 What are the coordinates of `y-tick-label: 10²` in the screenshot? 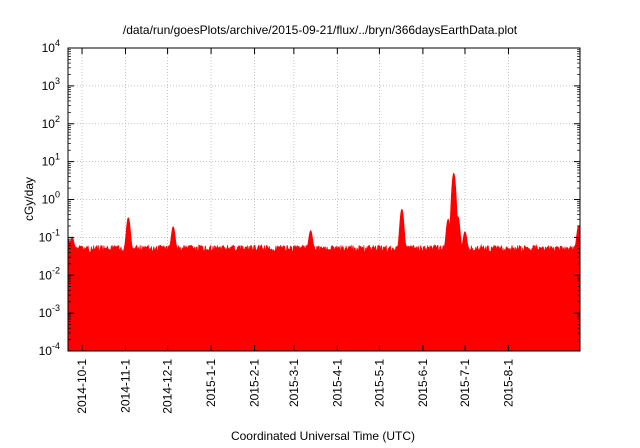 It's located at (51, 122).